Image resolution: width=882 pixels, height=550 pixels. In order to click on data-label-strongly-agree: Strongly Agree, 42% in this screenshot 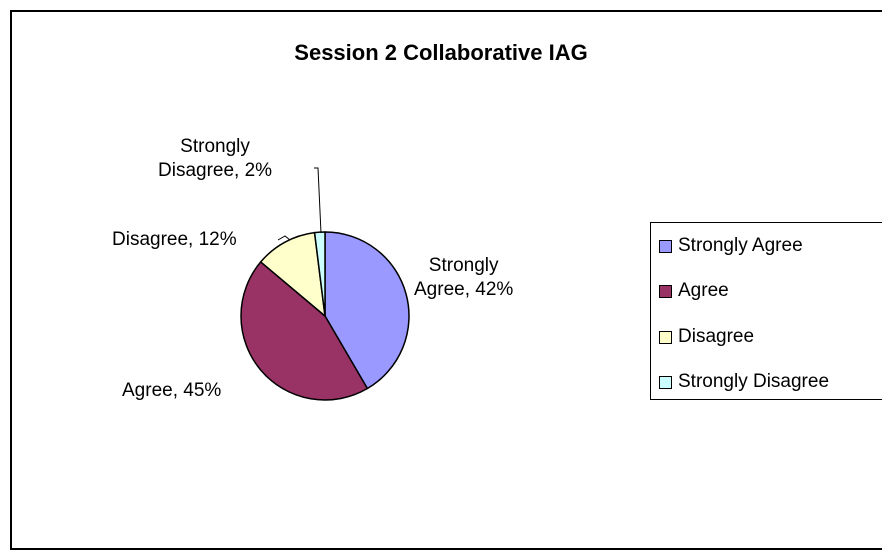, I will do `click(464, 277)`.